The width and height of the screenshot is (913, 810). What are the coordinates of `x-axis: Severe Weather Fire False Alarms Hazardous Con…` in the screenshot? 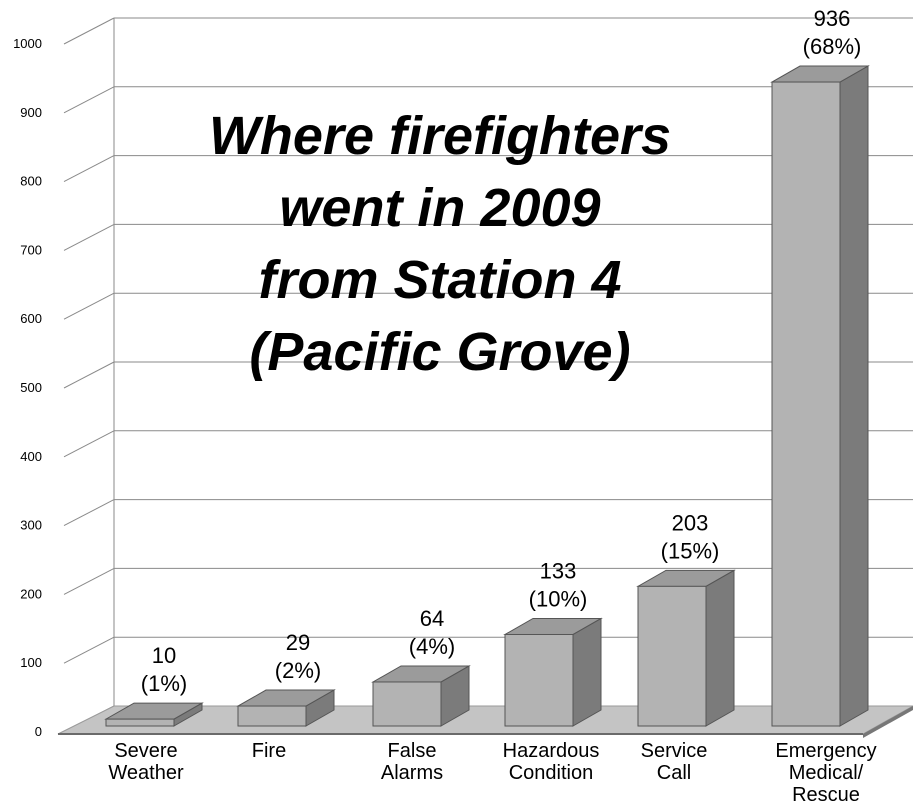 It's located at (492, 773).